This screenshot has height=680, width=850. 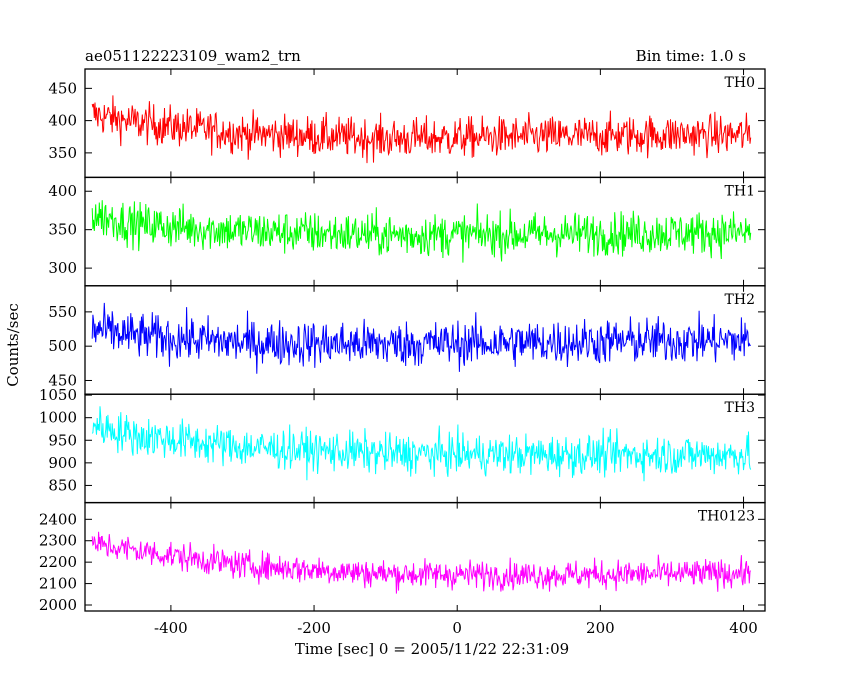 I want to click on th2-y-tick-label: 500, so click(x=62, y=346).